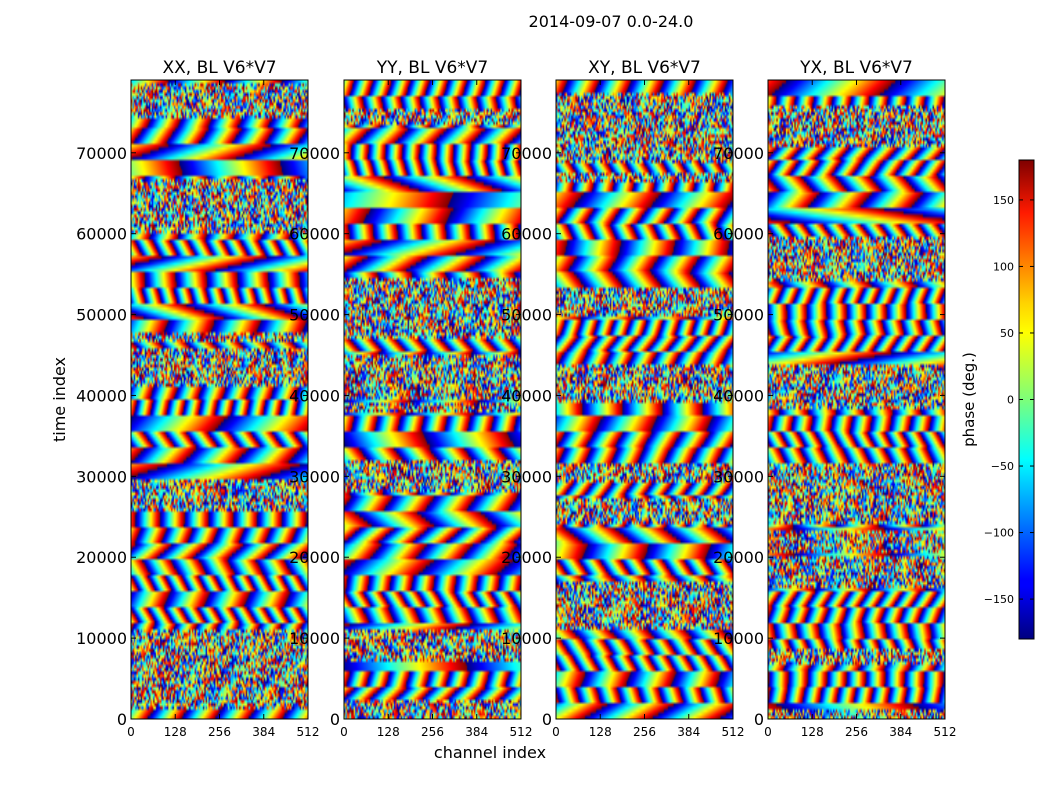 The image size is (1050, 800). Describe the element at coordinates (856, 68) in the screenshot. I see `panel-title: YX, BL V6*V7` at that location.